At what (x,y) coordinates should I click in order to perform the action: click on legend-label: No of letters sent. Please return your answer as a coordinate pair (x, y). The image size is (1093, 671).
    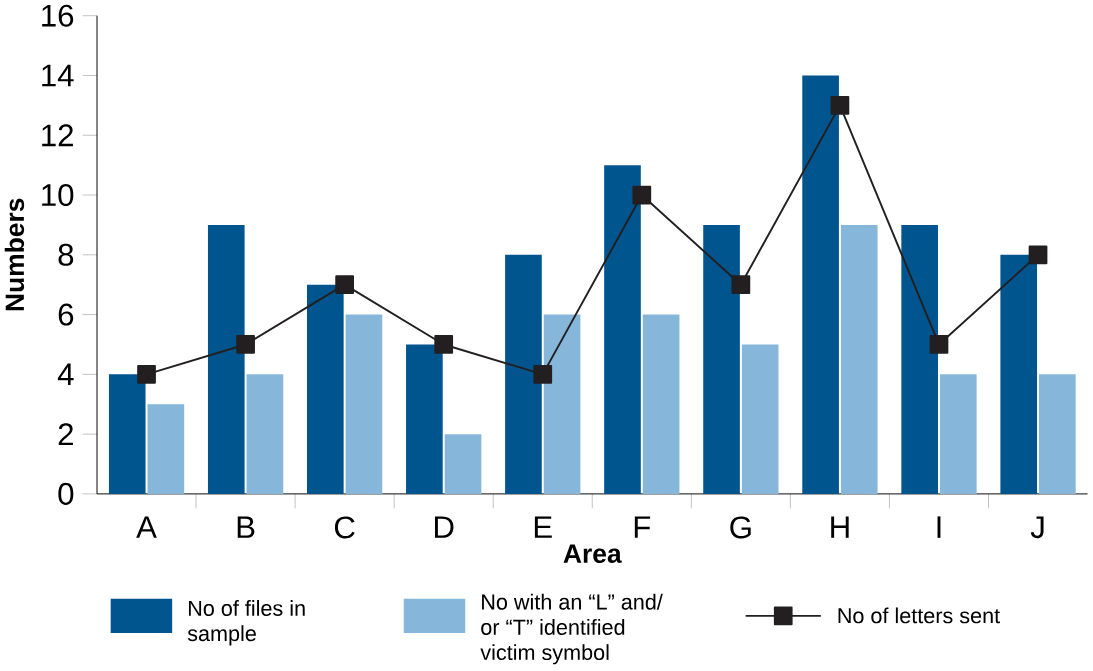
    Looking at the image, I should click on (919, 615).